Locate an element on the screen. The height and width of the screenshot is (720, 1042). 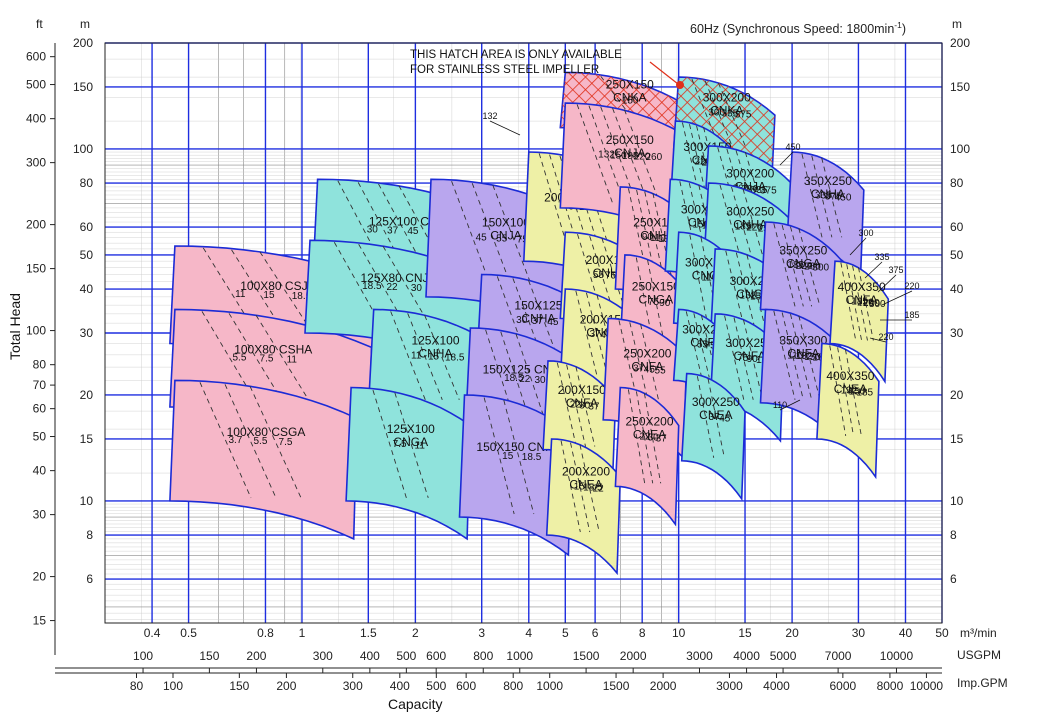
impeller-size-label: 7.5 is located at coordinates (286, 442).